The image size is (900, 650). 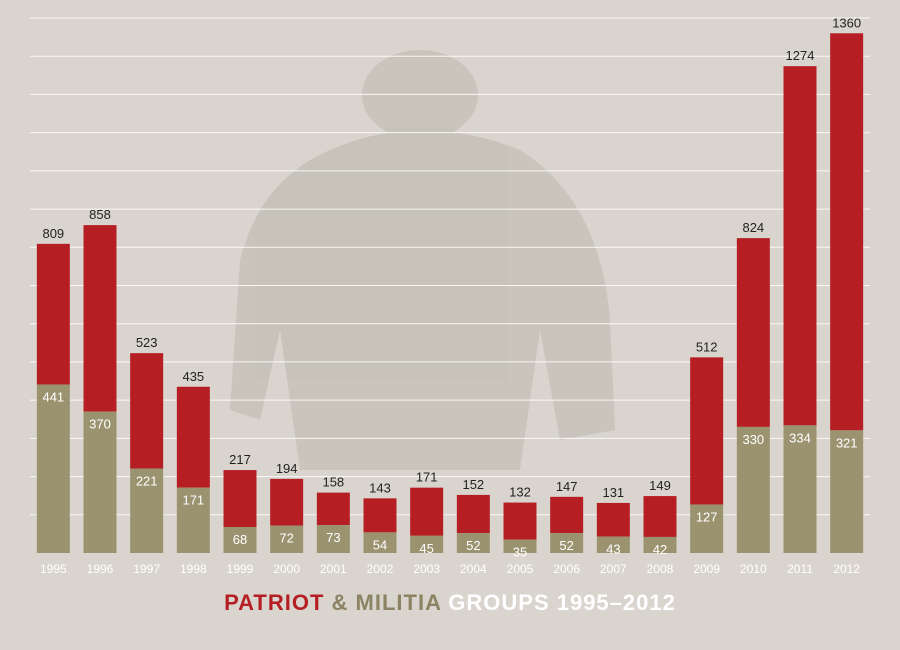 I want to click on bar-militia-label: 73, so click(x=333, y=537).